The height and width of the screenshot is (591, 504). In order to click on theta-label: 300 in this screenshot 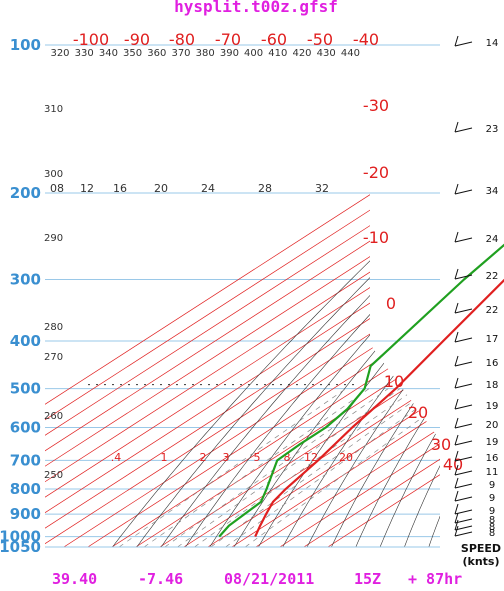, I will do `click(53, 174)`.